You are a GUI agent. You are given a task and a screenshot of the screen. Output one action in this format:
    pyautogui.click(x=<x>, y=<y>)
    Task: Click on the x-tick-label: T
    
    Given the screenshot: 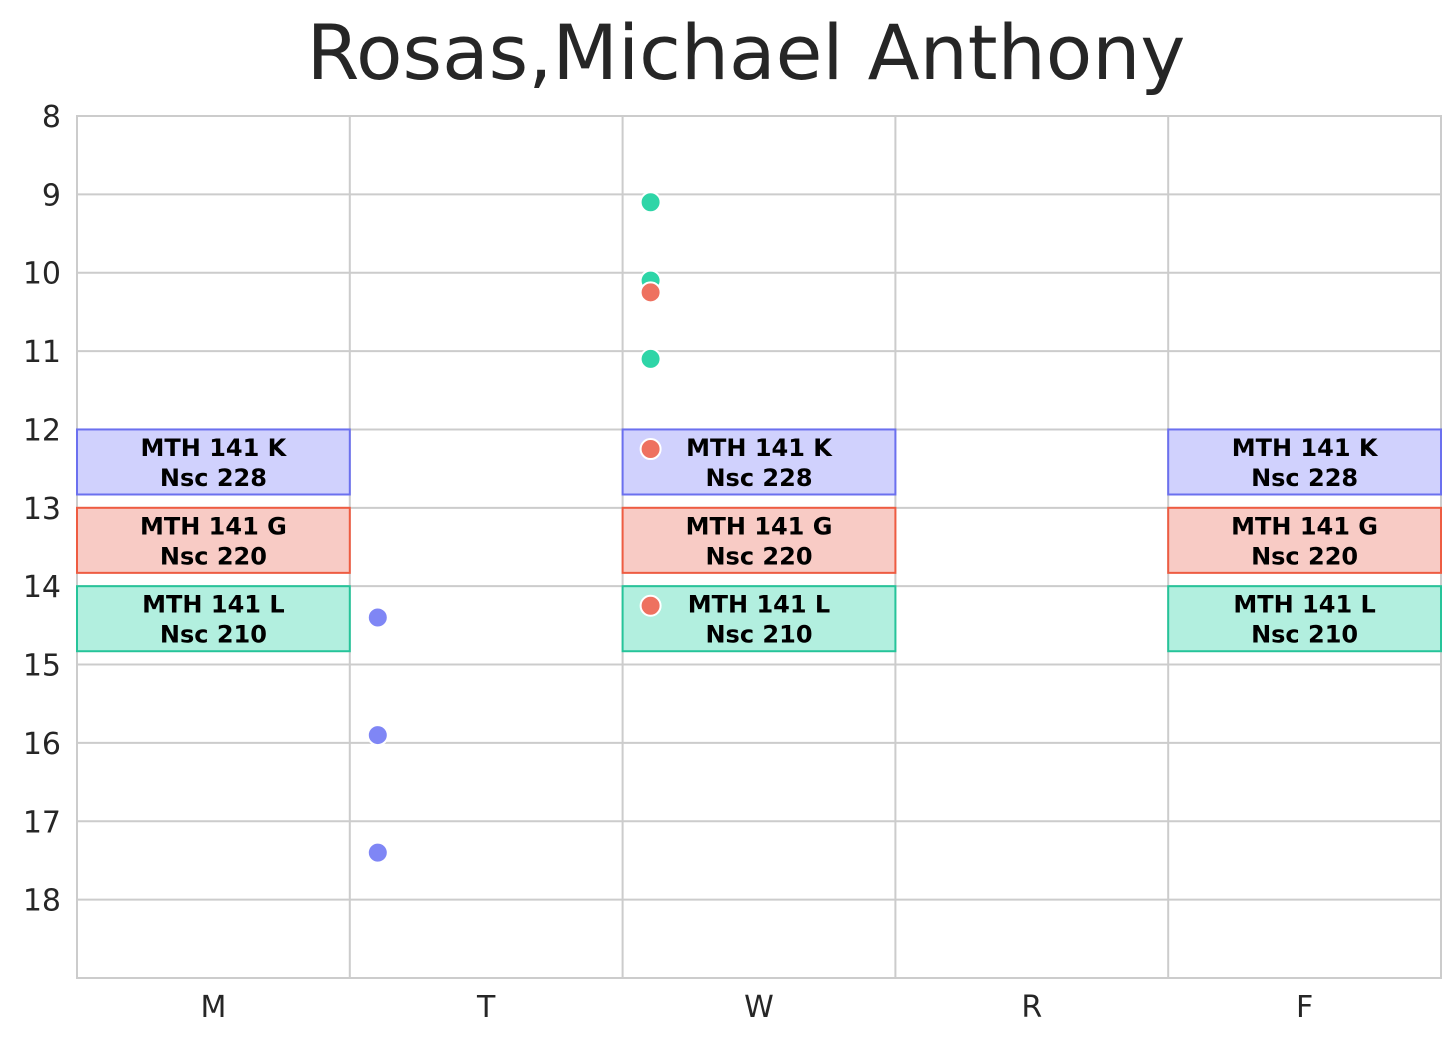 What is the action you would take?
    pyautogui.click(x=486, y=1007)
    